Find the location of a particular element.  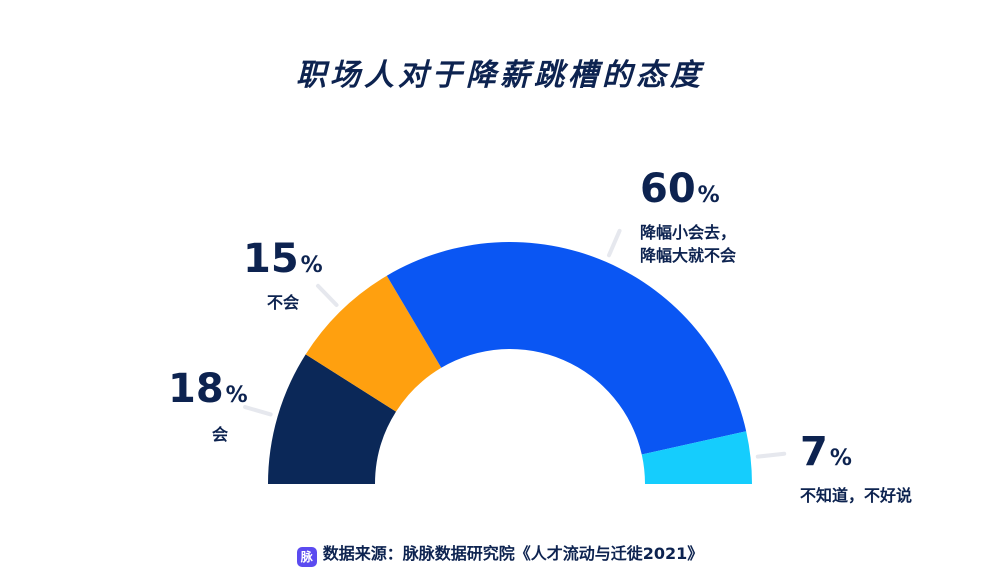

category-label-1: 不会 is located at coordinates (283, 302).